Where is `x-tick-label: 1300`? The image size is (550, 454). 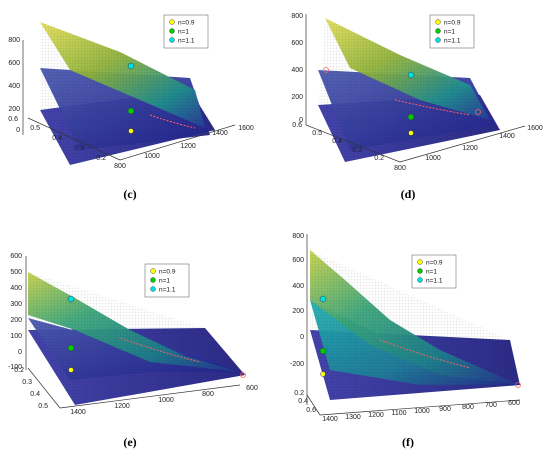 x-tick-label: 1300 is located at coordinates (353, 417).